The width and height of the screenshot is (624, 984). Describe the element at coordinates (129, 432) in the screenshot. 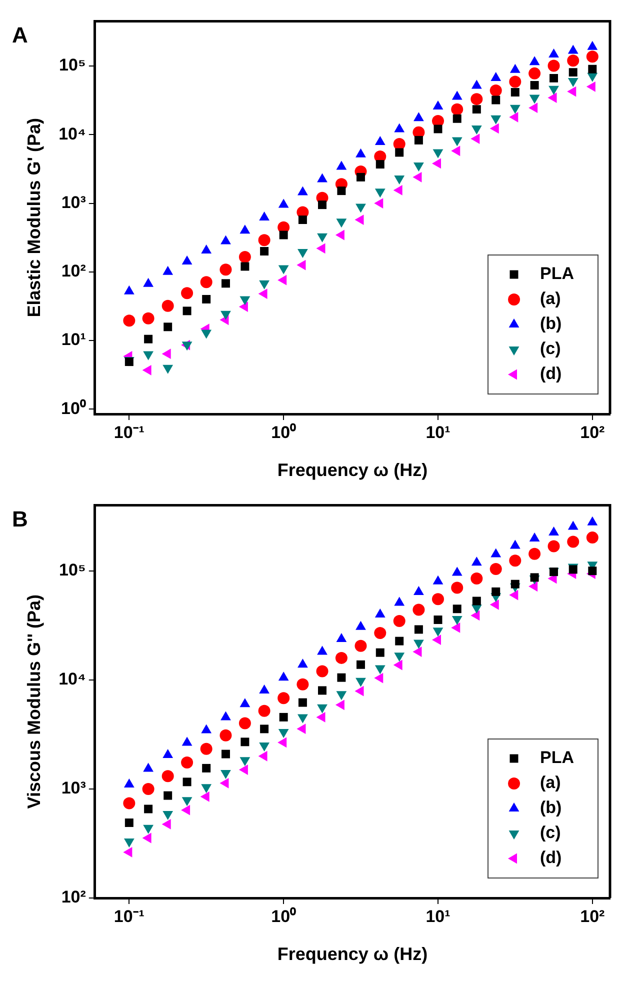

I see `x-tick-label: 10⁻¹` at that location.